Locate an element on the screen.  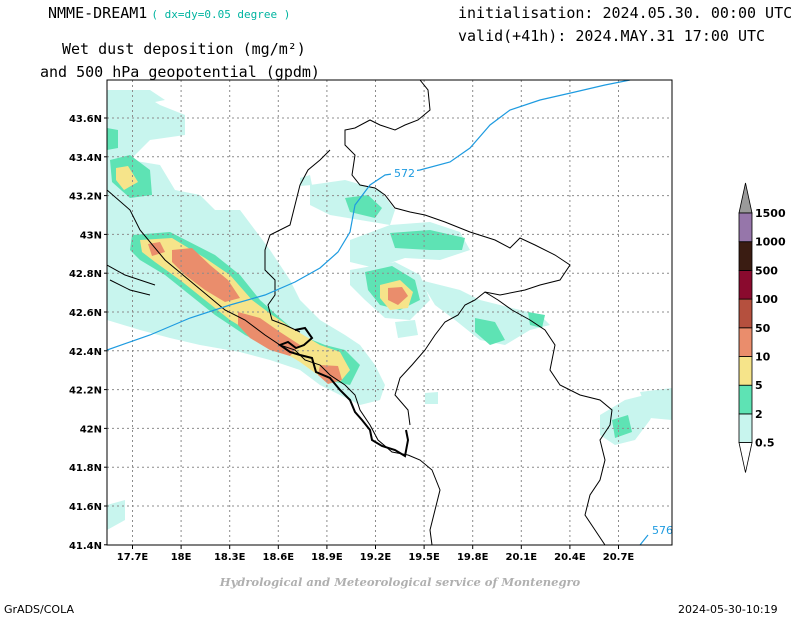
colorbar-label: 10 is located at coordinates (763, 357).